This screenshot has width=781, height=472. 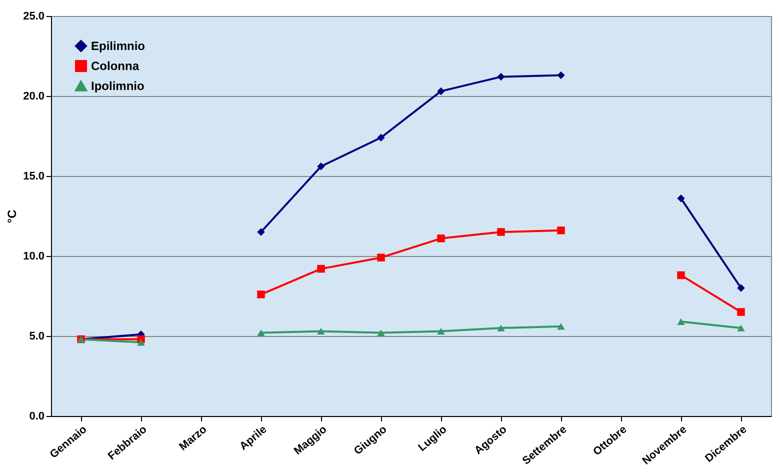 I want to click on legend-label: Epilimnio, so click(x=118, y=46).